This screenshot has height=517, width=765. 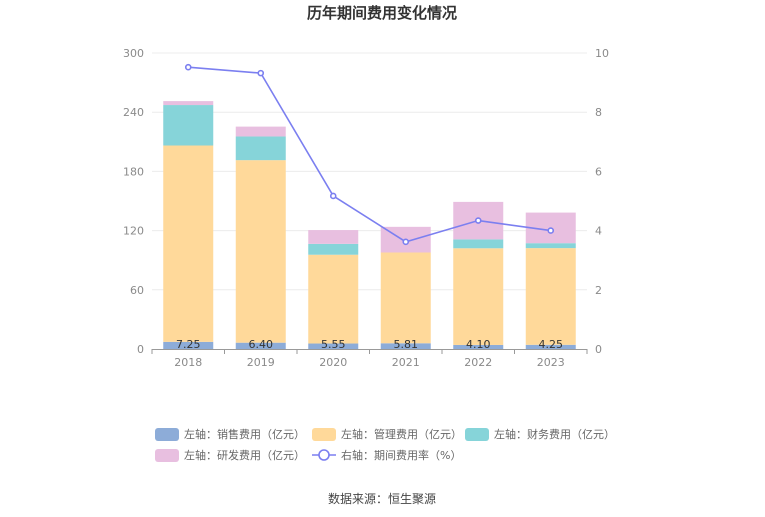 I want to click on y-left-tick-label: 0, so click(x=140, y=349).